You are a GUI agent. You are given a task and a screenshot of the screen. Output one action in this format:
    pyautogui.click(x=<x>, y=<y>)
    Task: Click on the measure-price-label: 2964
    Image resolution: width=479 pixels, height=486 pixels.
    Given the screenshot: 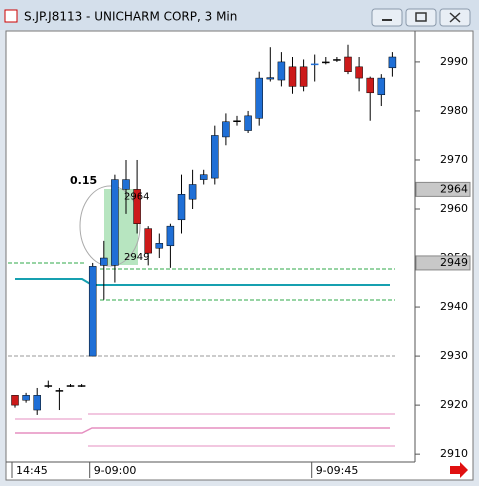 What is the action you would take?
    pyautogui.click(x=136, y=196)
    